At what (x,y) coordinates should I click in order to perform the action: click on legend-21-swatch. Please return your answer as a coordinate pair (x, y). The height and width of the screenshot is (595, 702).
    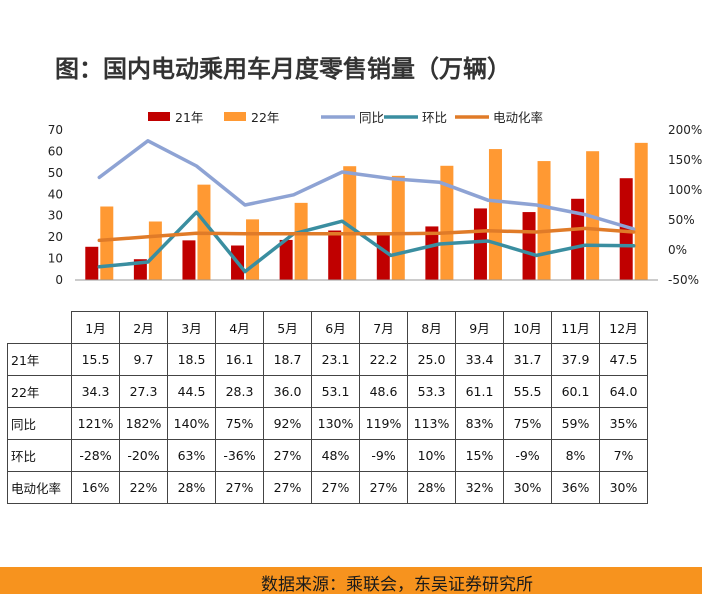
    Looking at the image, I should click on (159, 116).